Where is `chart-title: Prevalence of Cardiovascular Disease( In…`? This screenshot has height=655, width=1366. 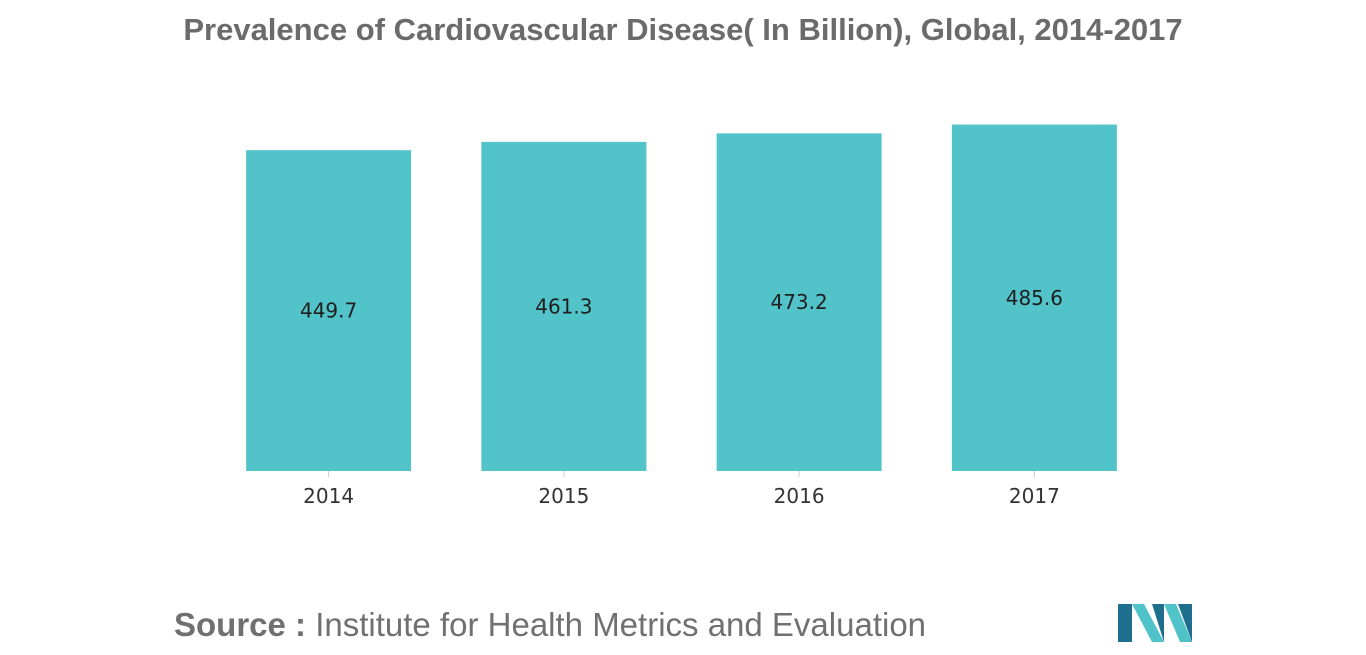 chart-title: Prevalence of Cardiovascular Disease( In… is located at coordinates (683, 29).